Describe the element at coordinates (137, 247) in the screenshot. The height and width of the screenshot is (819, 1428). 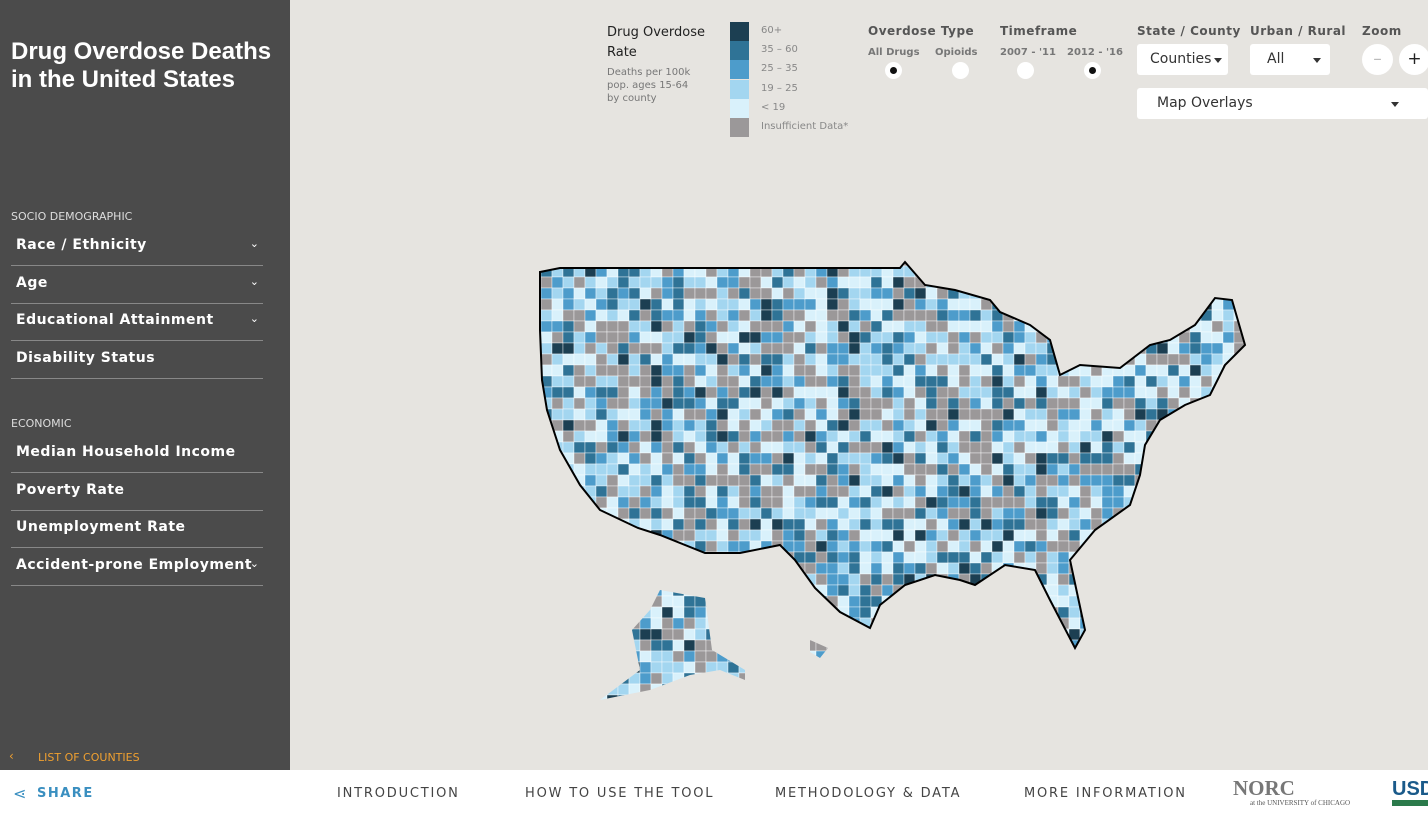
I see `menu-item: Race / Ethnicity ⌄` at that location.